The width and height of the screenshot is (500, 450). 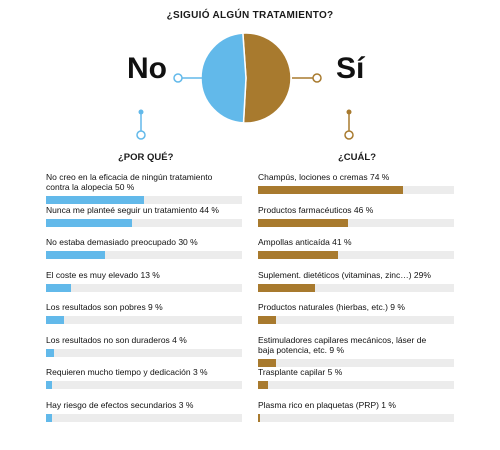 What do you see at coordinates (146, 157) in the screenshot?
I see `left-heading: ¿POR QUÉ?` at bounding box center [146, 157].